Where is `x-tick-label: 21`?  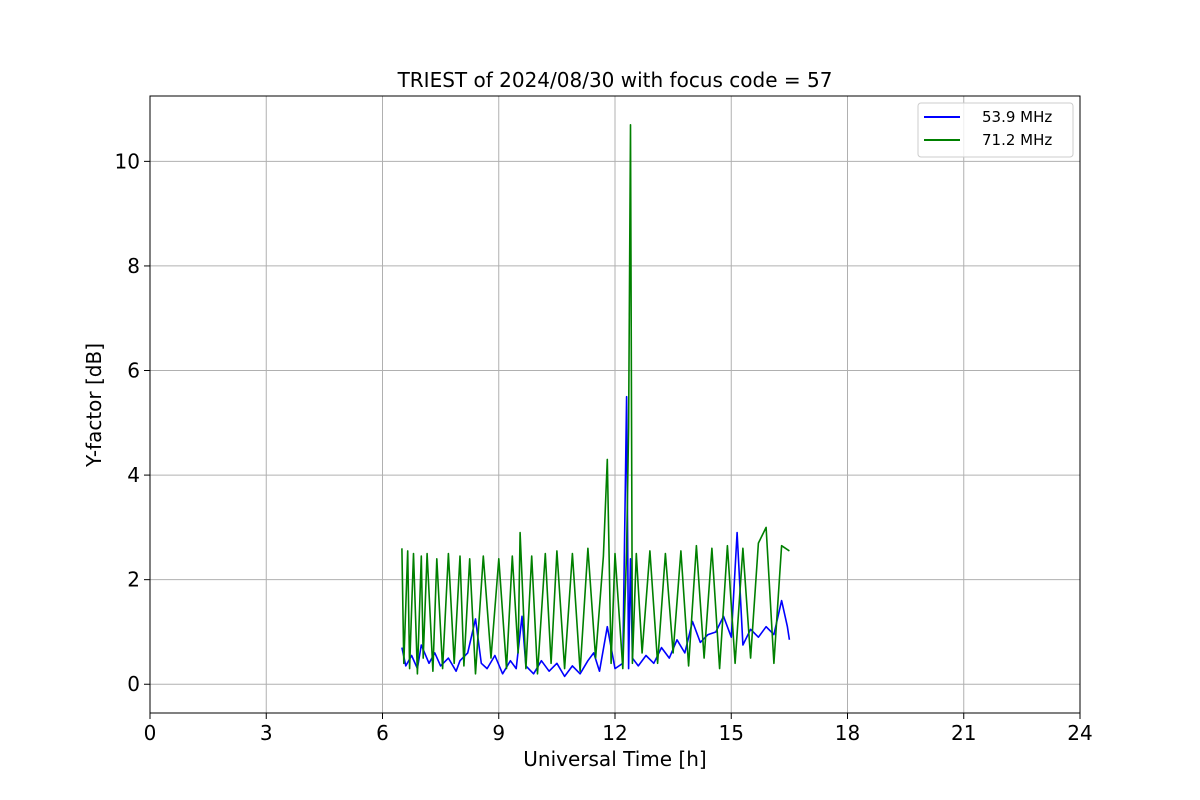 x-tick-label: 21 is located at coordinates (963, 733).